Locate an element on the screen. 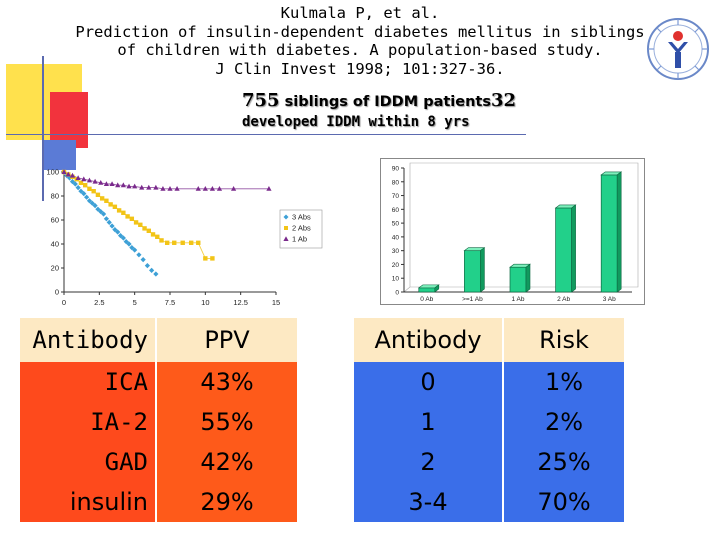 The image size is (720, 540). ppv-header-ppv: PPV is located at coordinates (227, 340).